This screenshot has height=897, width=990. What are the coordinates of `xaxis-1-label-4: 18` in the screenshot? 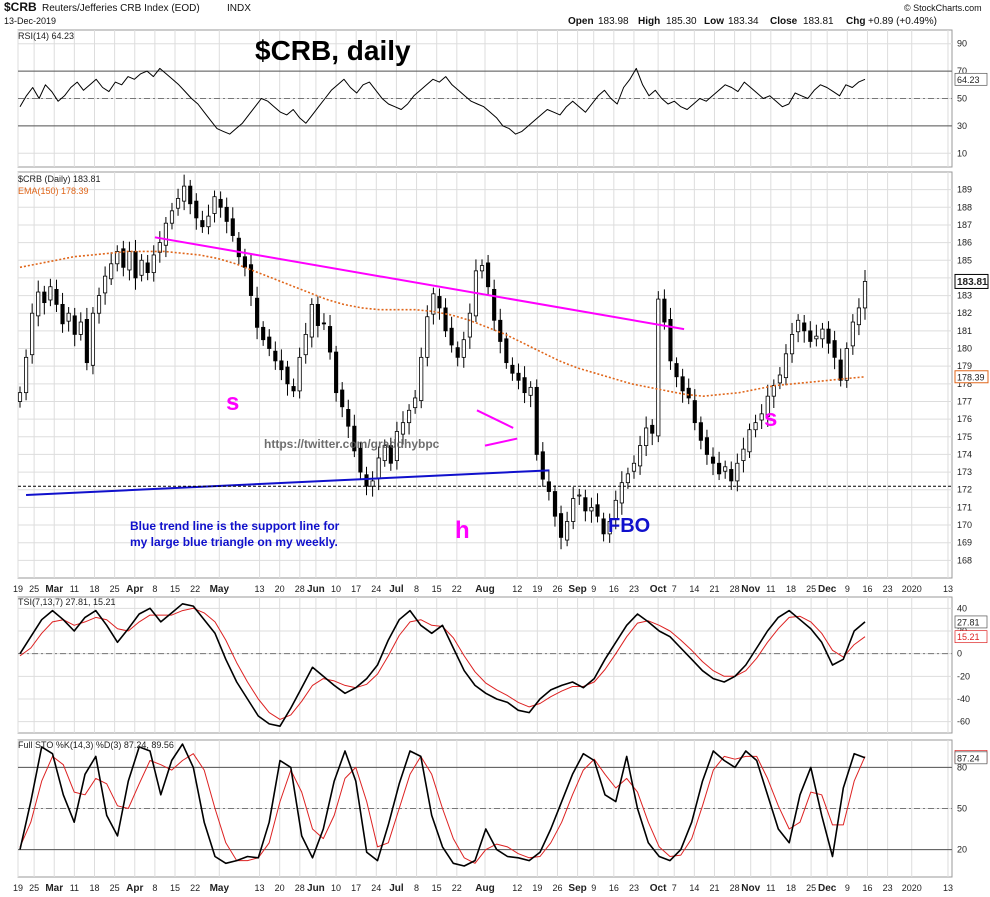 It's located at (94, 589).